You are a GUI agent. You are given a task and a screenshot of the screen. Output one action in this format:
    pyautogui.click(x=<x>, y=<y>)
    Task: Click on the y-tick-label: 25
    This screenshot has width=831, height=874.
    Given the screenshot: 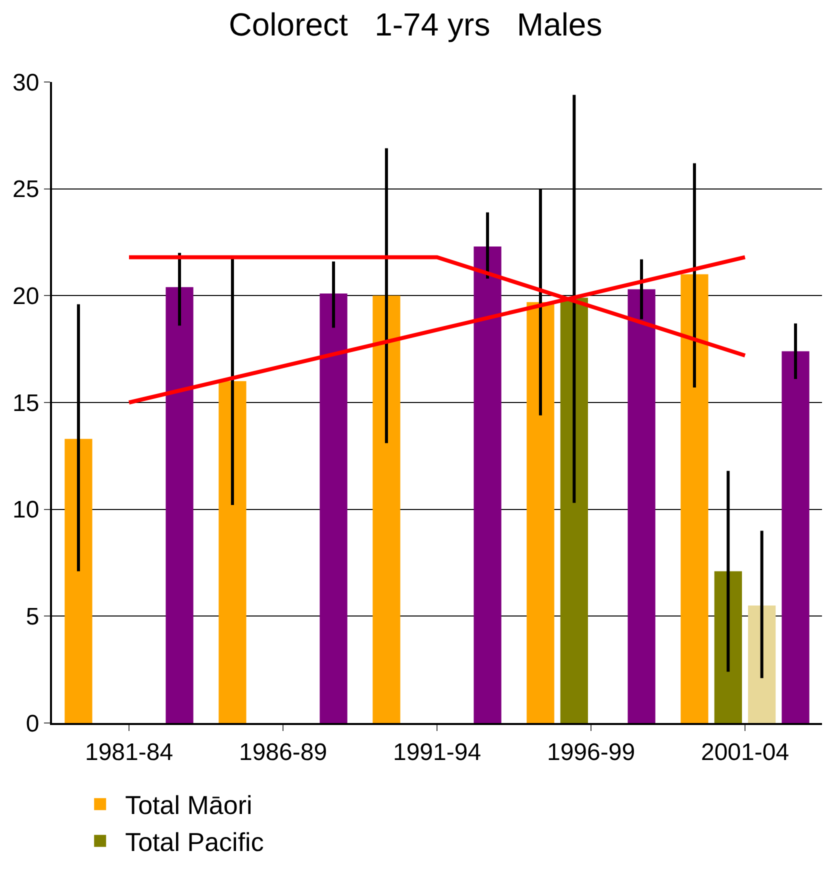 What is the action you would take?
    pyautogui.click(x=26, y=190)
    